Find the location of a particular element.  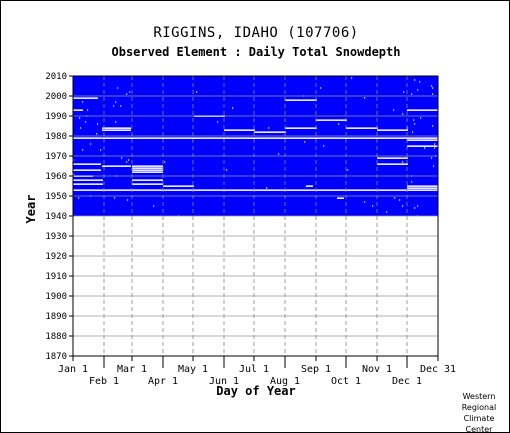

wrcc-credit: Western Regional Climate Center is located at coordinates (479, 412).